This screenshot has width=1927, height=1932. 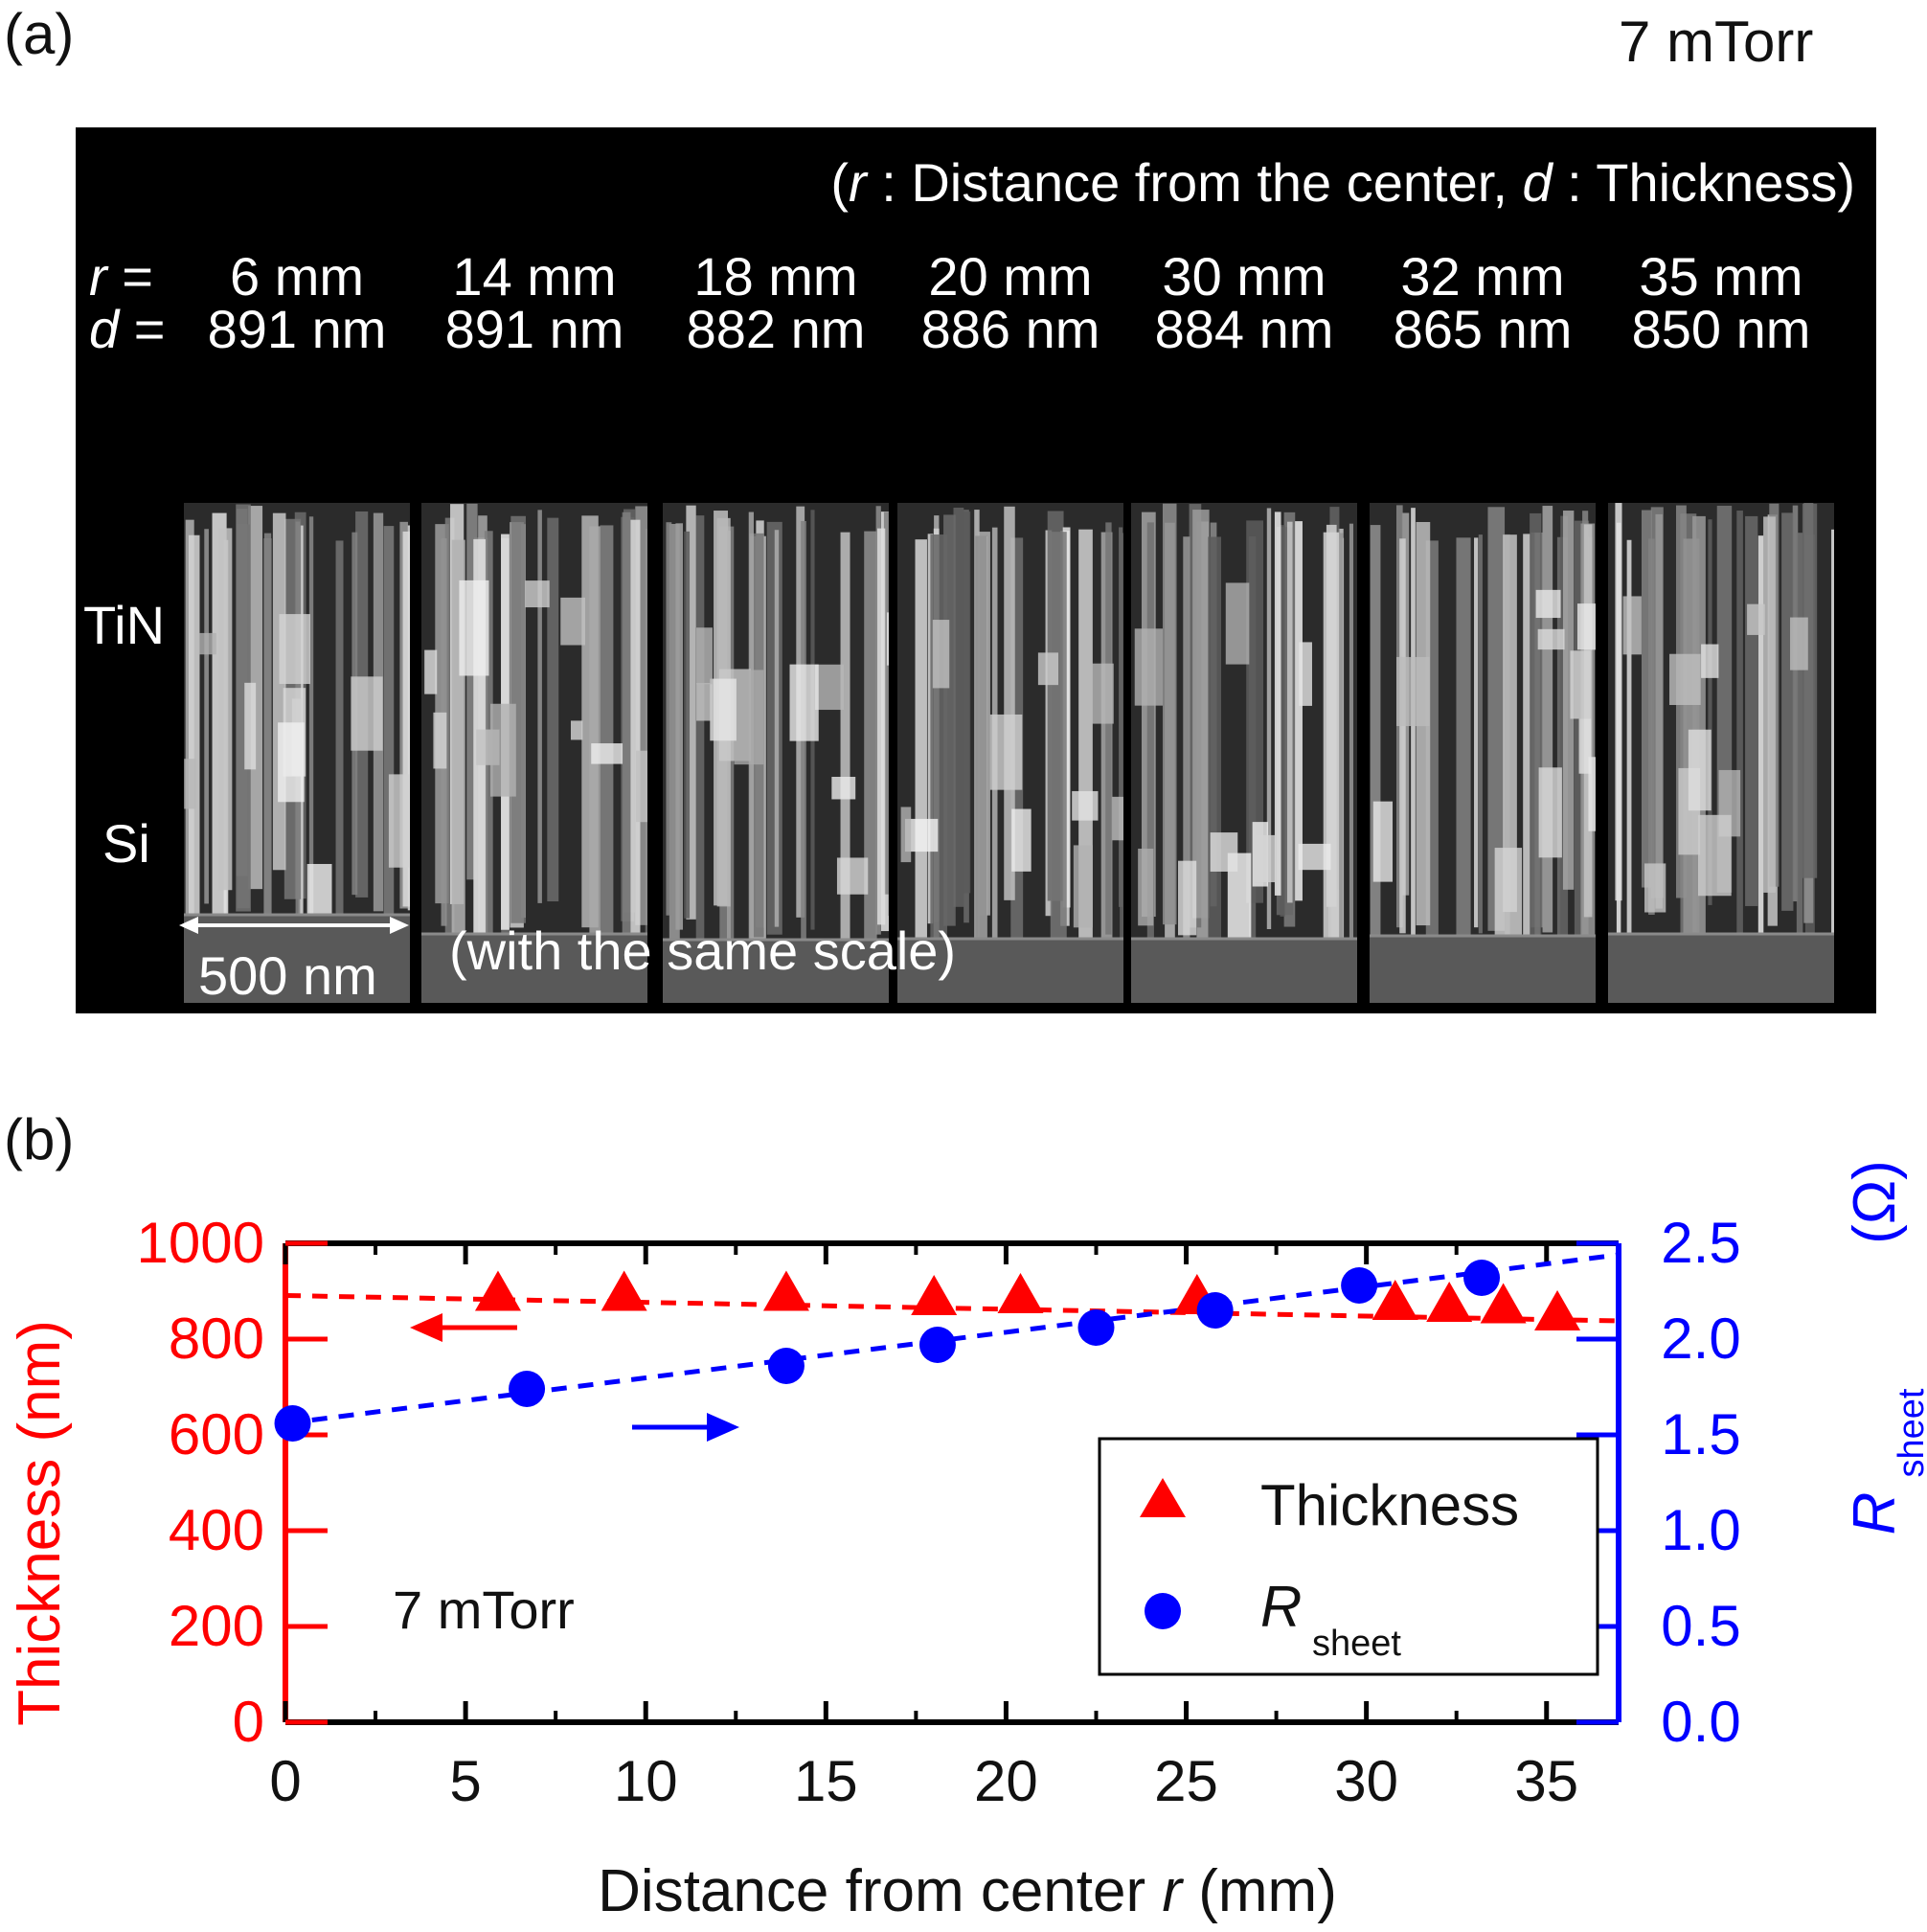 What do you see at coordinates (1259, 1891) in the screenshot?
I see `xlabel-unit: (mm)` at bounding box center [1259, 1891].